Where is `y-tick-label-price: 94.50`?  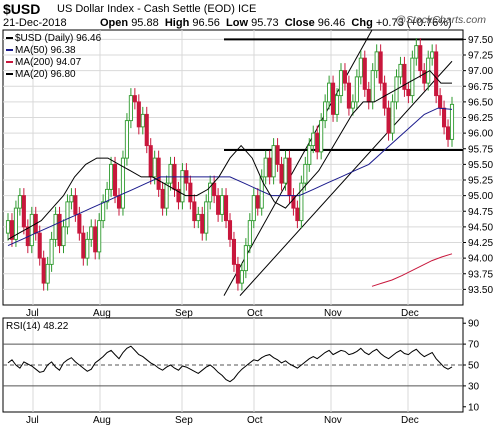 y-tick-label-price: 94.50 is located at coordinates (480, 227).